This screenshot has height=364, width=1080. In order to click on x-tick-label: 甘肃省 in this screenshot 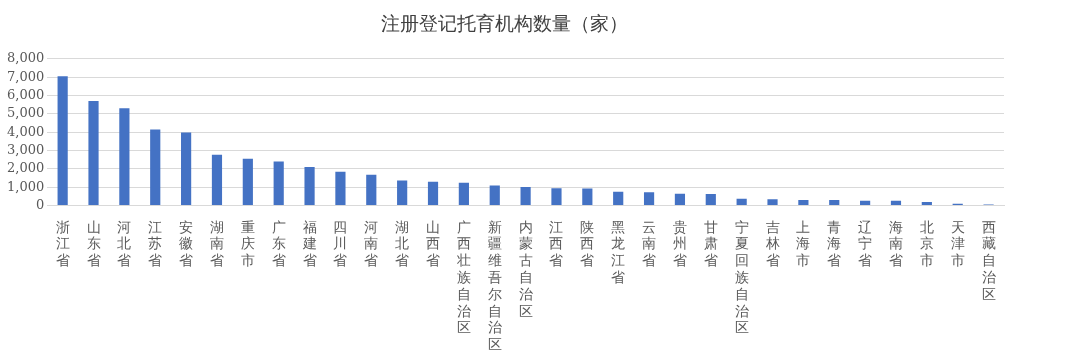, I will do `click(710, 243)`.